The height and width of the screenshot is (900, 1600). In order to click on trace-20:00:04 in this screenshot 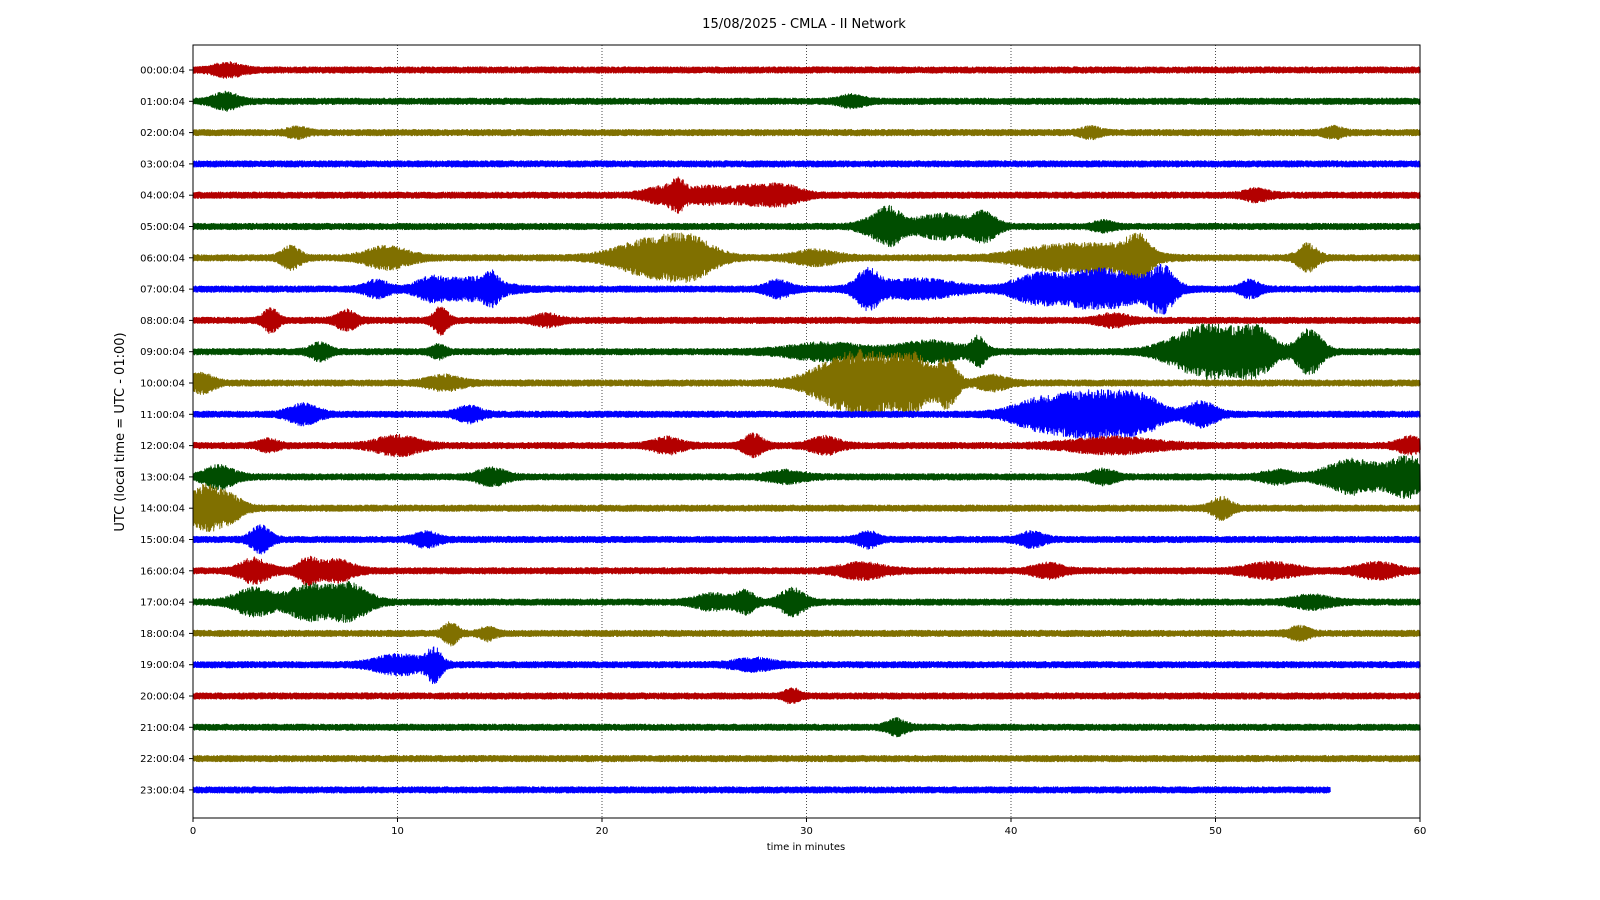, I will do `click(806, 696)`.